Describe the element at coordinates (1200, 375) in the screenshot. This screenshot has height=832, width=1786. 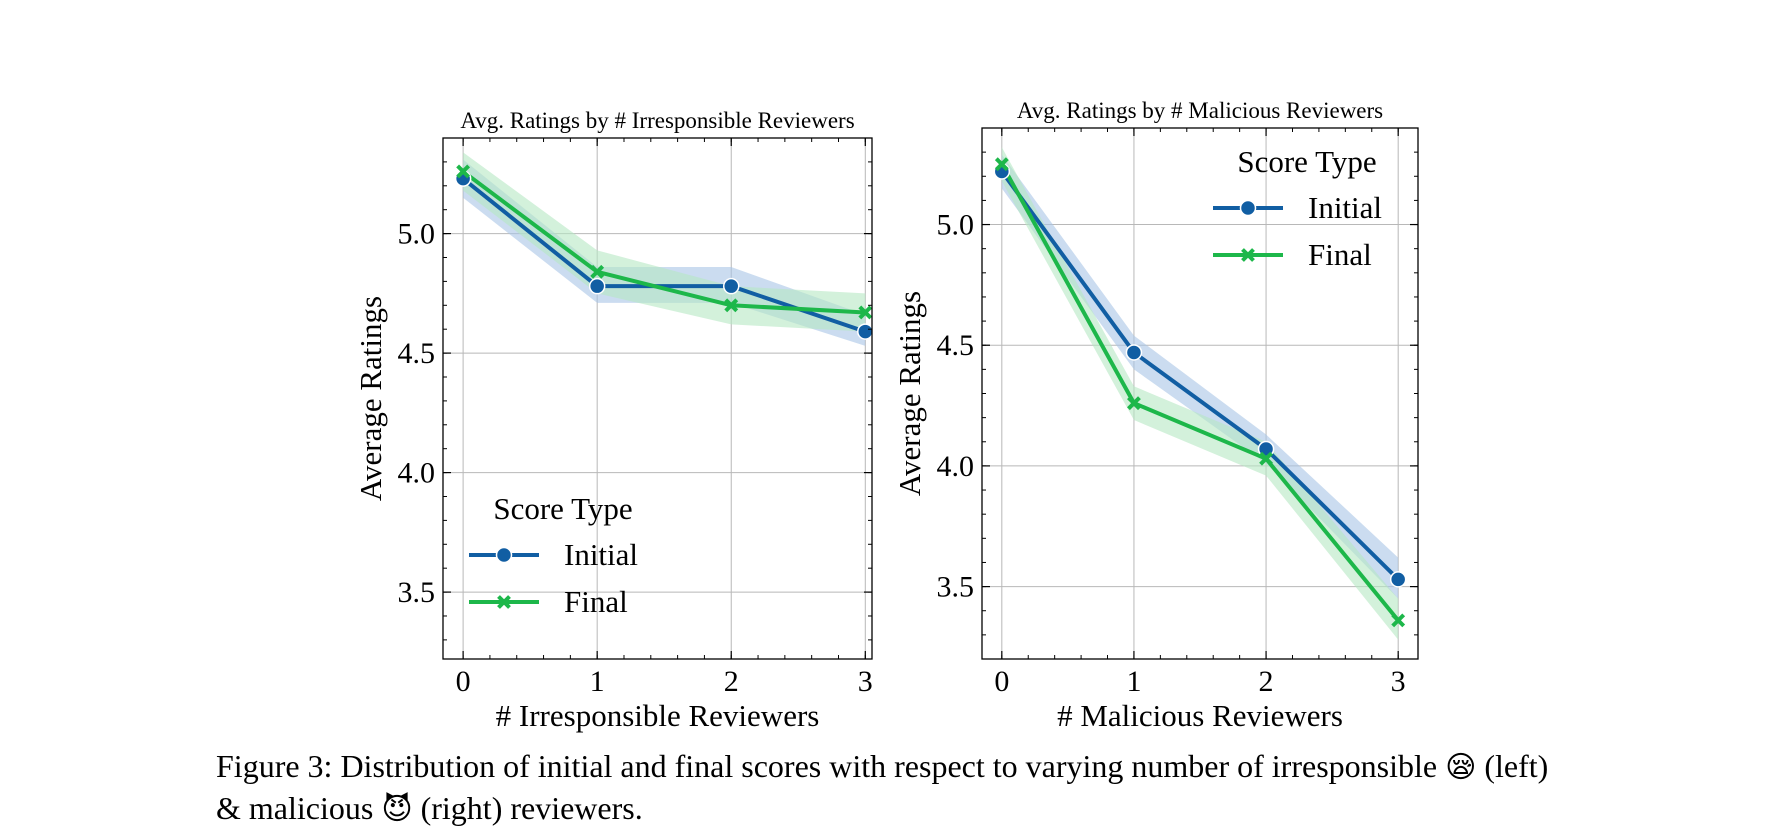
I see `series-line-initial` at that location.